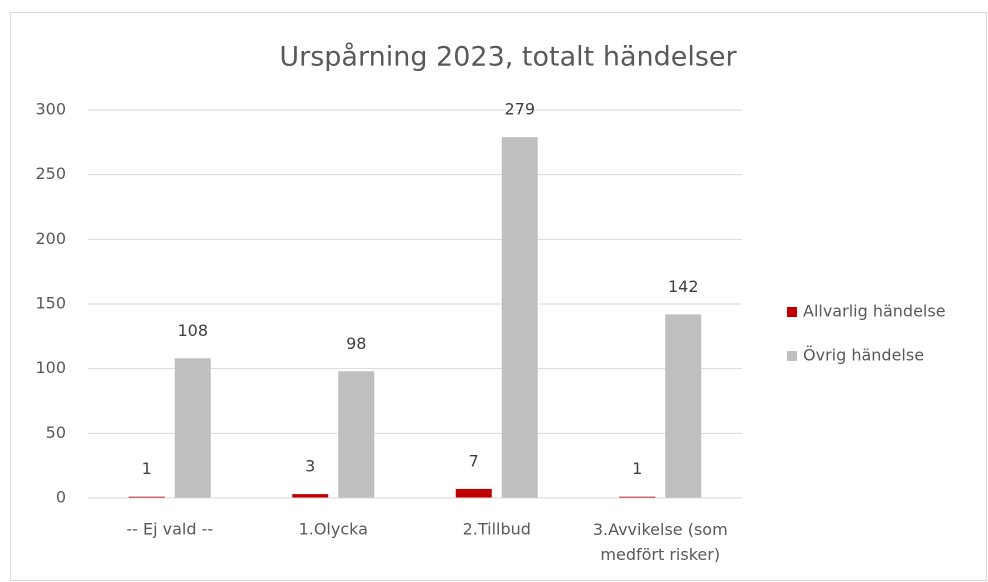 This screenshot has width=988, height=582. I want to click on x-tick-label: 1.Olycka, so click(333, 529).